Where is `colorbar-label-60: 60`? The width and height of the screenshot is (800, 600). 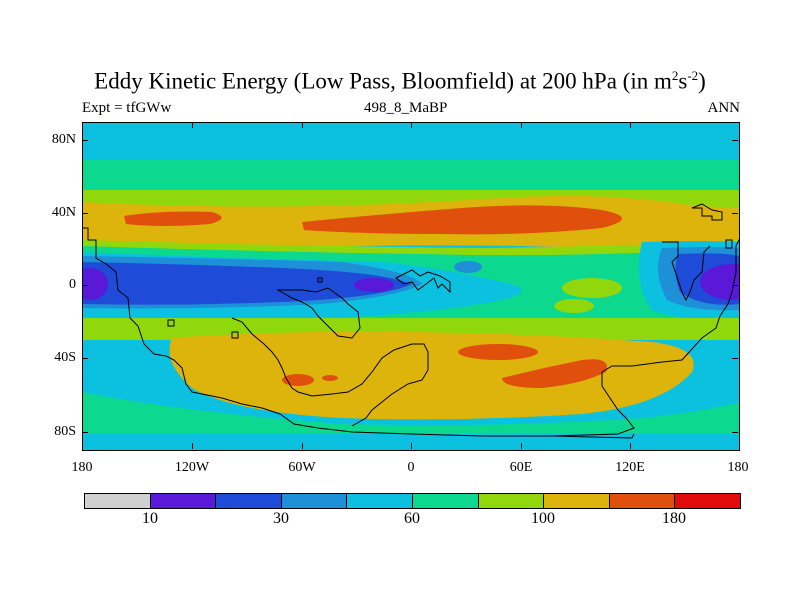
colorbar-label-60: 60 is located at coordinates (412, 518).